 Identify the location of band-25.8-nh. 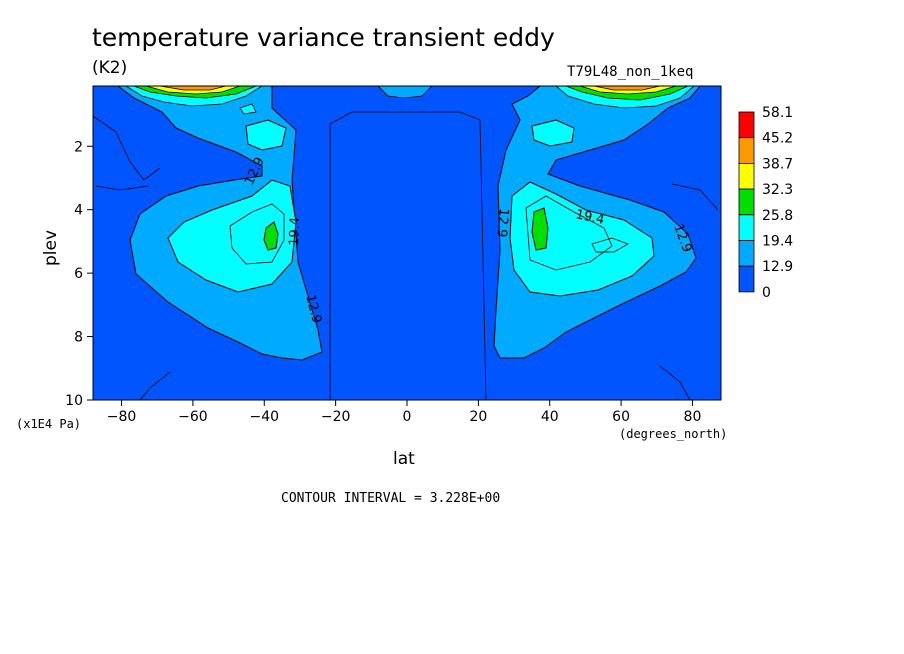
(540, 229).